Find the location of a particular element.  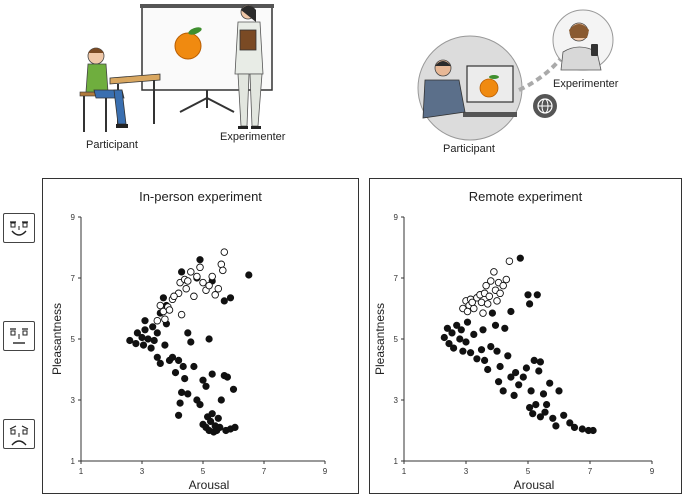

remote-illustration is located at coordinates (515, 75).